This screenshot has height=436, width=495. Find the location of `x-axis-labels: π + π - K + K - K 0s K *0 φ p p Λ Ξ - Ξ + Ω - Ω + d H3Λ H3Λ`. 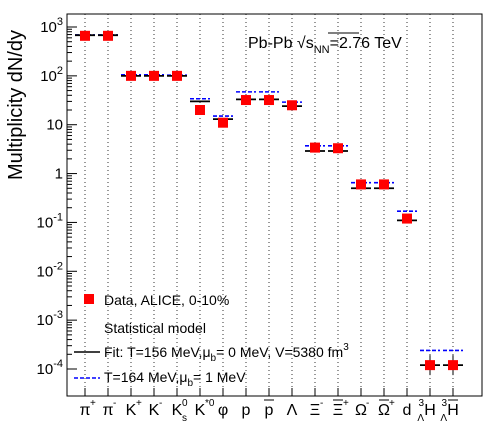

x-axis-labels: π + π - K + K - K 0s K *0 φ p p Λ Ξ - Ξ + Ω - Ω + d H3Λ H3Λ is located at coordinates (269, 406).